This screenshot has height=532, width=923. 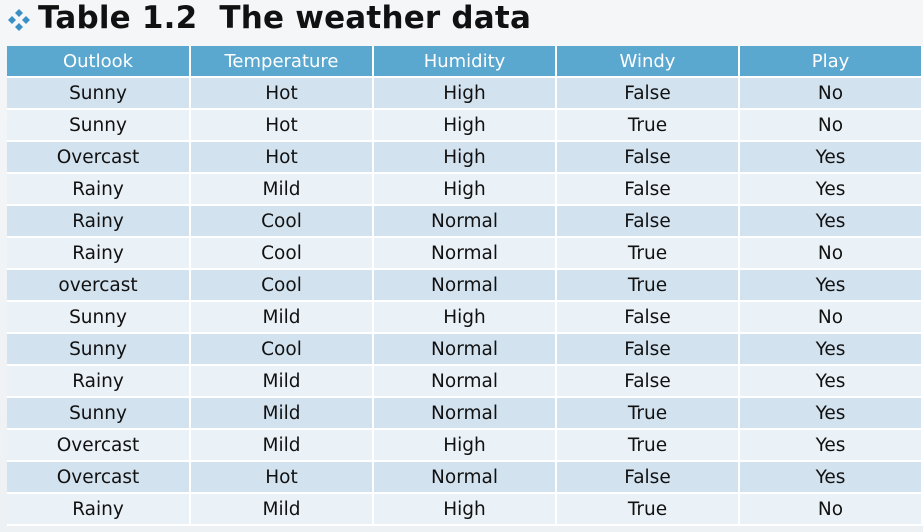 I want to click on table-row: Rainy Mild High False Yes, so click(x=465, y=189).